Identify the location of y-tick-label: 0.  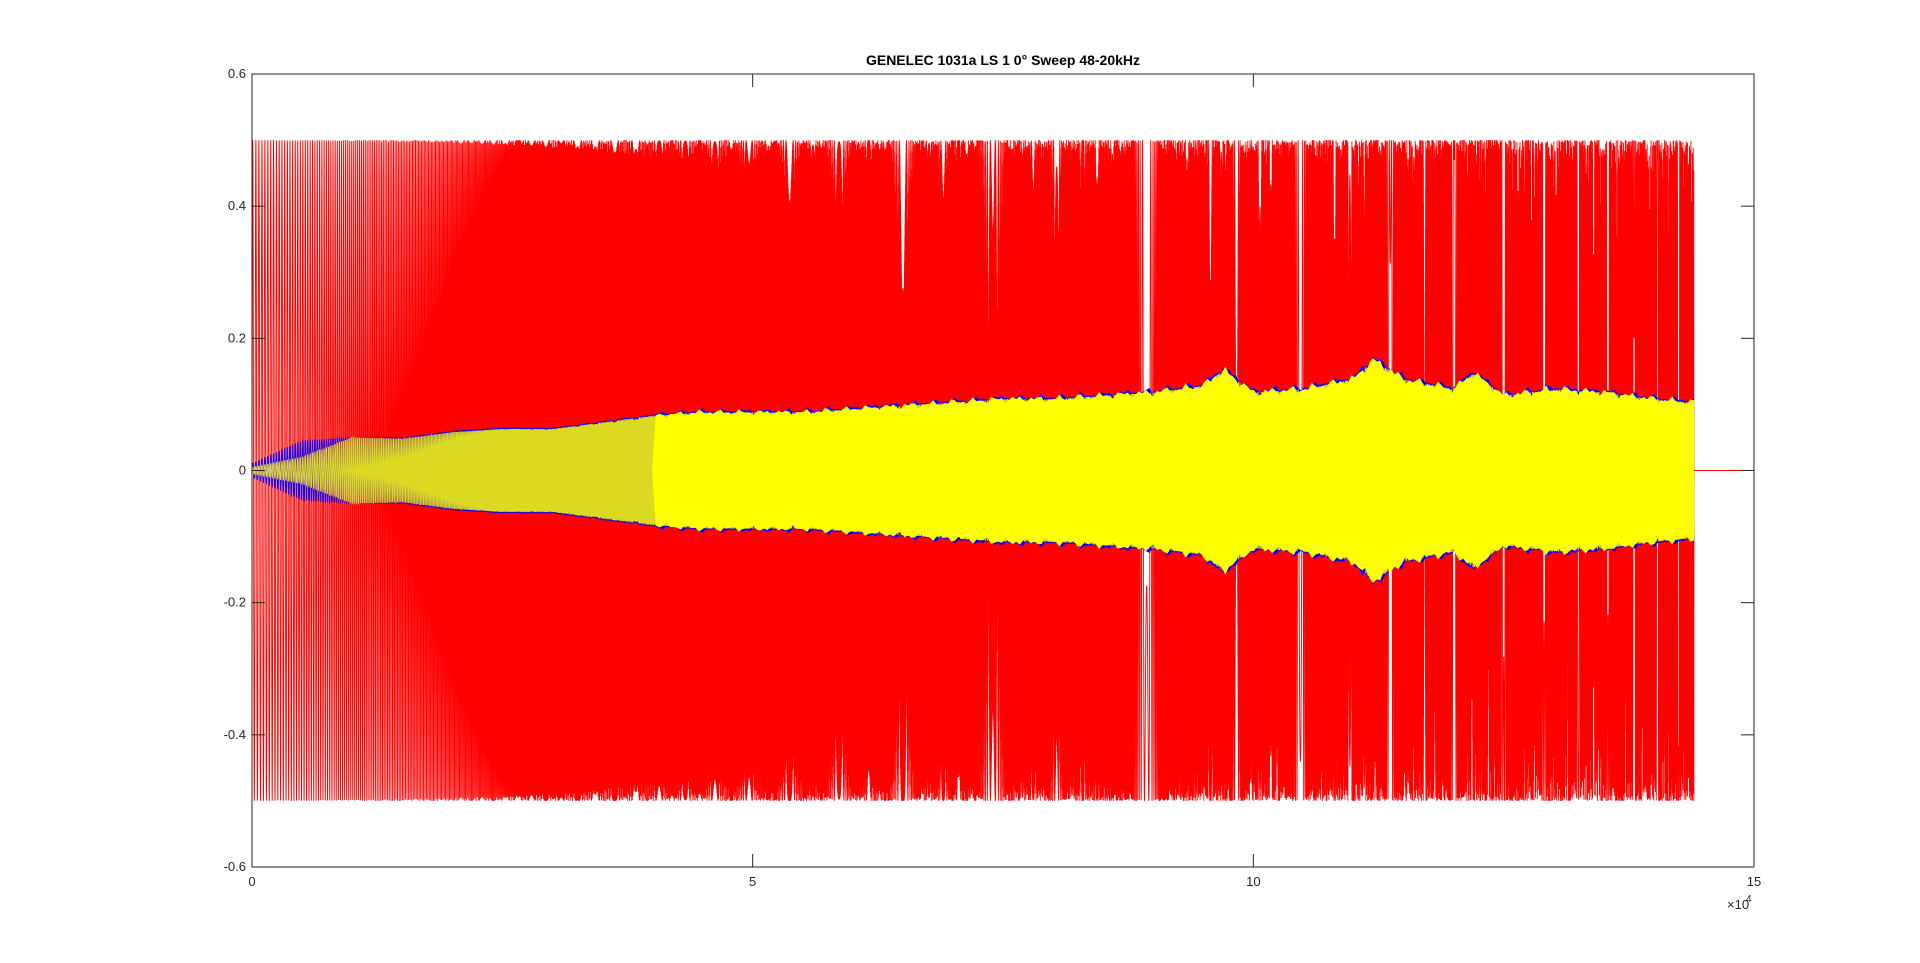
(242, 470).